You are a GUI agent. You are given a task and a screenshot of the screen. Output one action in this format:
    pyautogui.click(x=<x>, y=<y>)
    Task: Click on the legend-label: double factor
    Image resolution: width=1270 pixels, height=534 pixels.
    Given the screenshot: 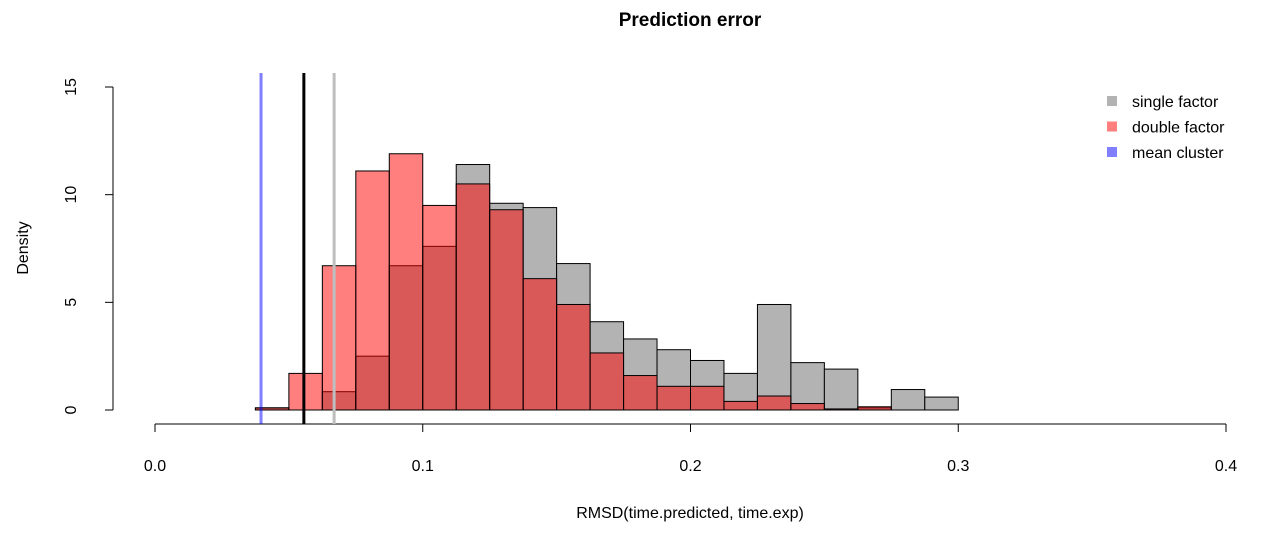 What is the action you would take?
    pyautogui.click(x=1178, y=128)
    